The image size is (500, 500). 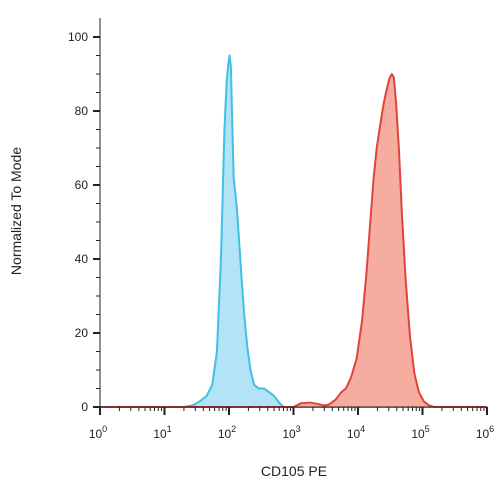 What do you see at coordinates (82, 111) in the screenshot?
I see `y-tick-label: 80` at bounding box center [82, 111].